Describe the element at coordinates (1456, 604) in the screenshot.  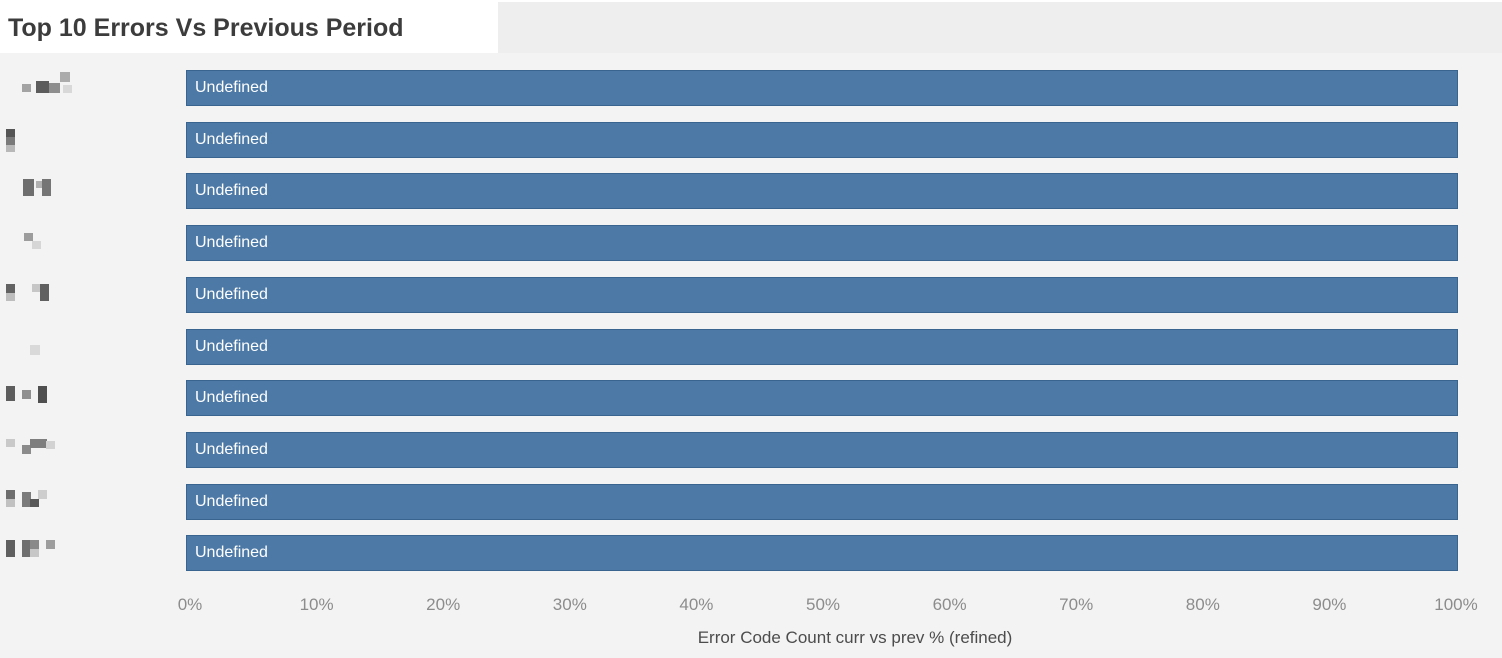
I see `x-axis-tick-label: 100%` at that location.